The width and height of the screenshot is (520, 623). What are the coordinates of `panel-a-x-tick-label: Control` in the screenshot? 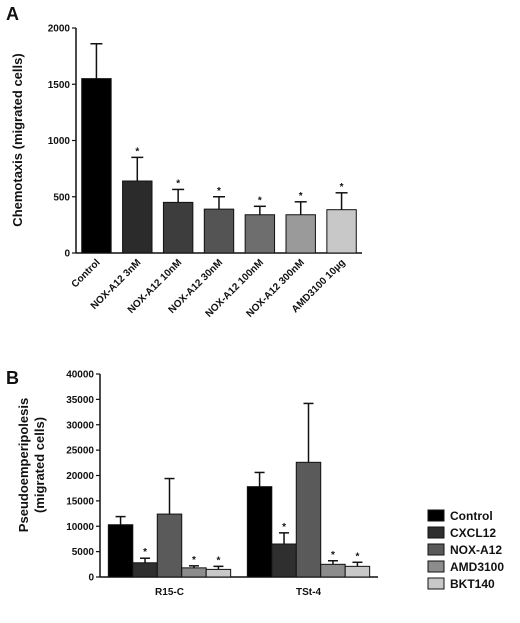 It's located at (86, 273).